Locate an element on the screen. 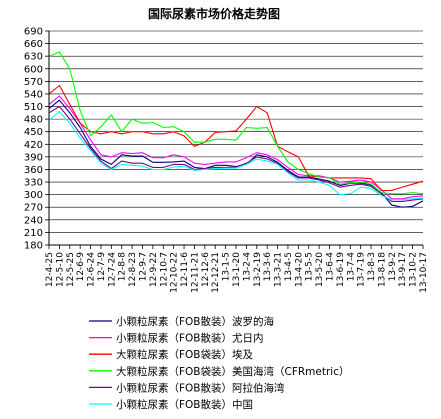  x-tick-label: 13-8-3 is located at coordinates (372, 266).